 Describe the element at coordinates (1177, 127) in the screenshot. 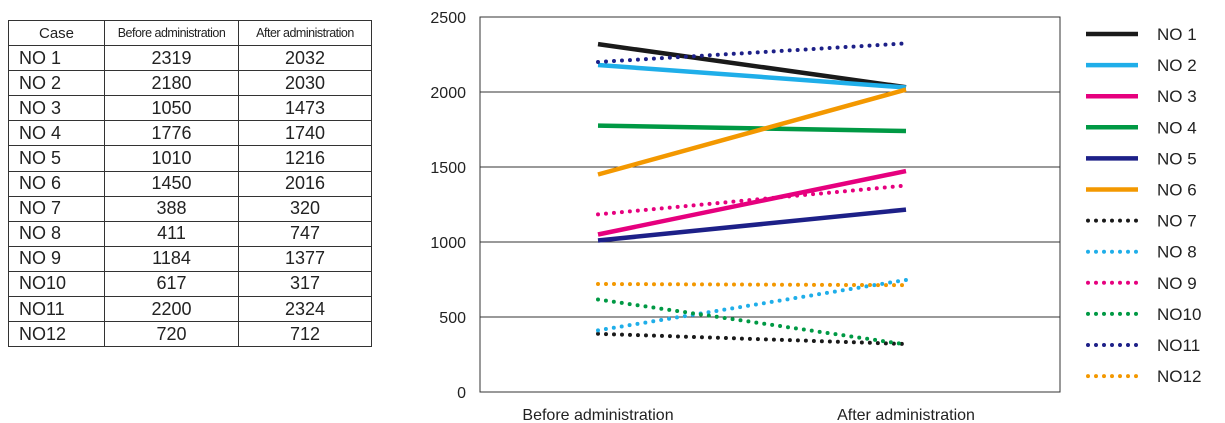

I see `legend-label: NO 4` at that location.